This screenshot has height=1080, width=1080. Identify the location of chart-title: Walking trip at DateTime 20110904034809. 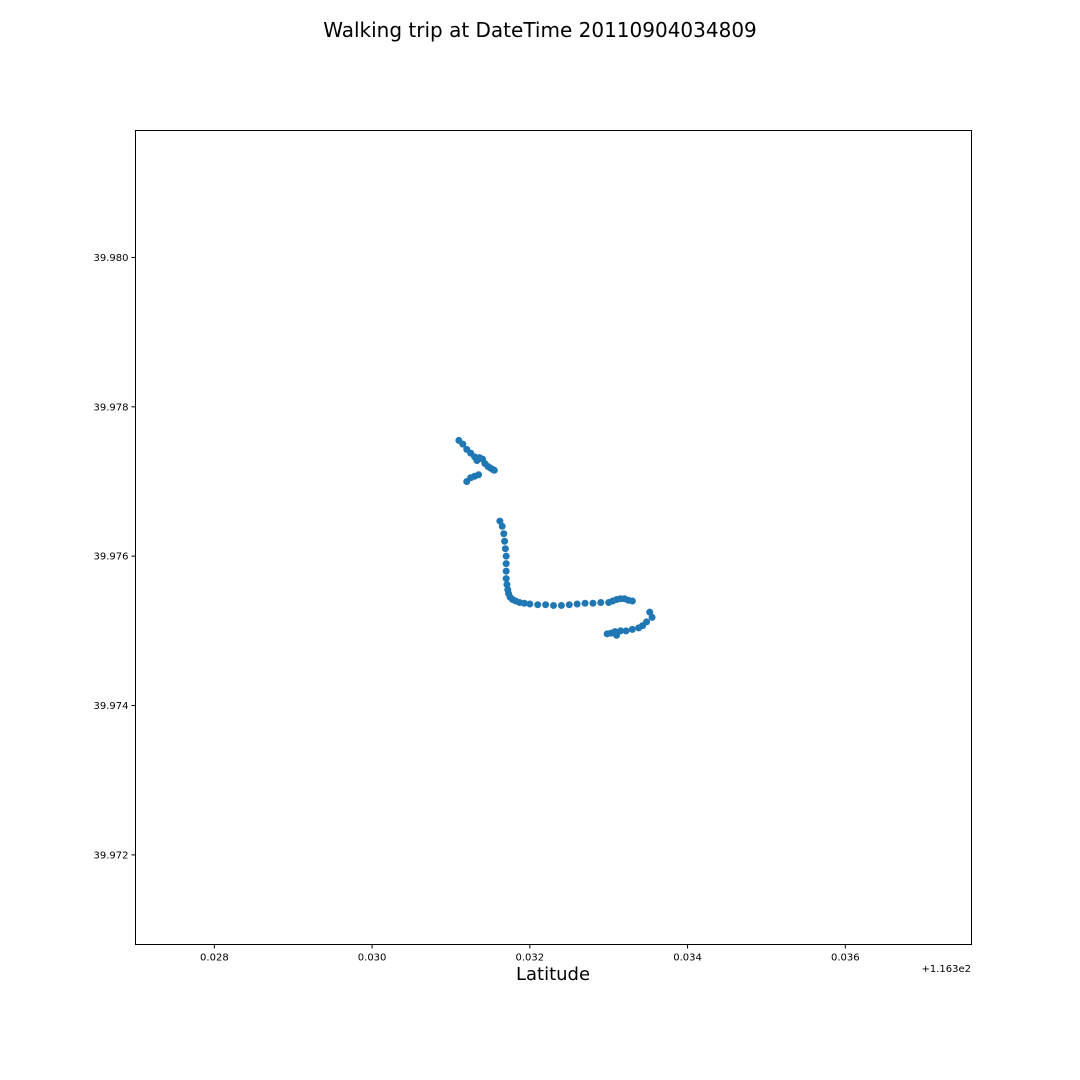
(540, 30).